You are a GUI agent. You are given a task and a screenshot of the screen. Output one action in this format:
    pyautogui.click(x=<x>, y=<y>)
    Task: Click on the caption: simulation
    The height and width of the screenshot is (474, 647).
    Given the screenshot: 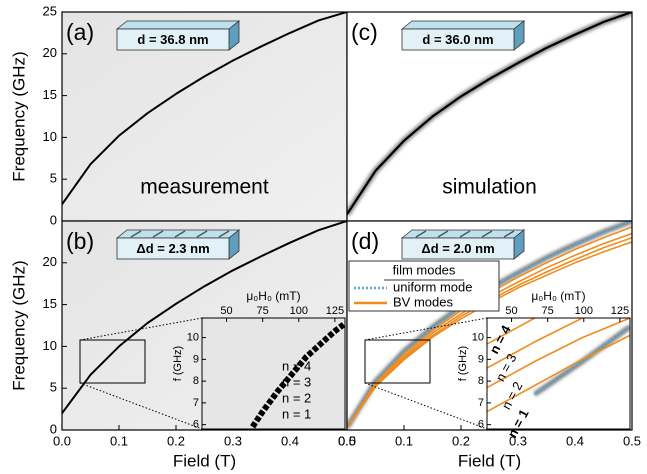 What is the action you would take?
    pyautogui.click(x=489, y=187)
    